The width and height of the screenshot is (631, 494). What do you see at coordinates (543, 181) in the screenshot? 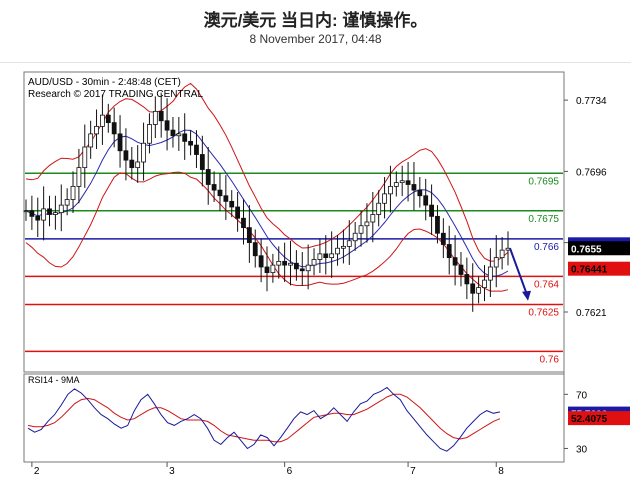
I see `level-label-0: 0.7695` at bounding box center [543, 181].